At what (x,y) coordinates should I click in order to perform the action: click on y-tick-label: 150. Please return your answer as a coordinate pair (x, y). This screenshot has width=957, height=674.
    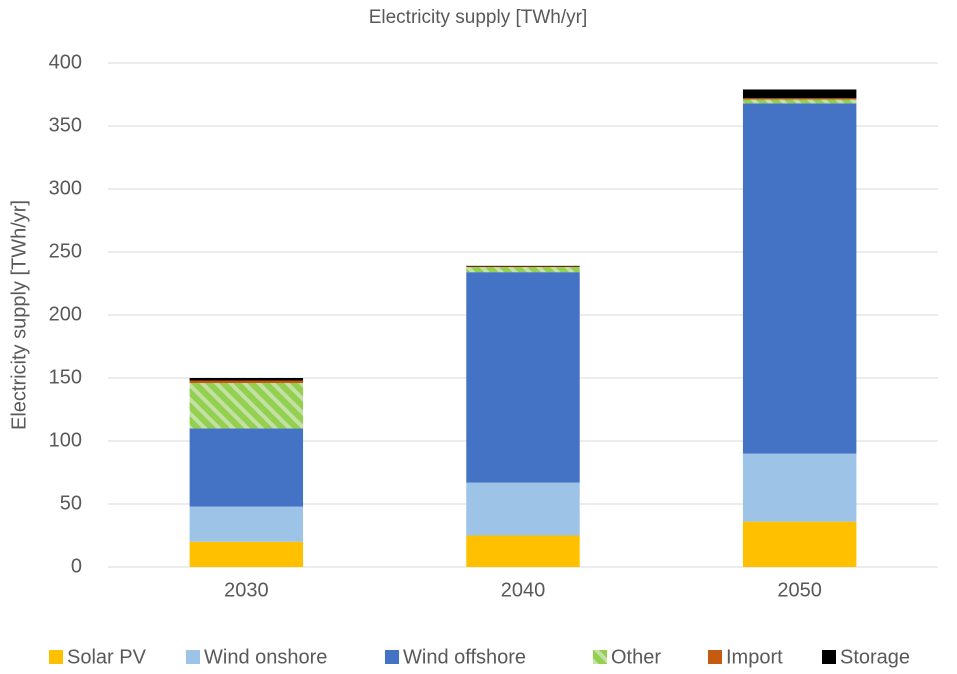
    Looking at the image, I should click on (65, 377).